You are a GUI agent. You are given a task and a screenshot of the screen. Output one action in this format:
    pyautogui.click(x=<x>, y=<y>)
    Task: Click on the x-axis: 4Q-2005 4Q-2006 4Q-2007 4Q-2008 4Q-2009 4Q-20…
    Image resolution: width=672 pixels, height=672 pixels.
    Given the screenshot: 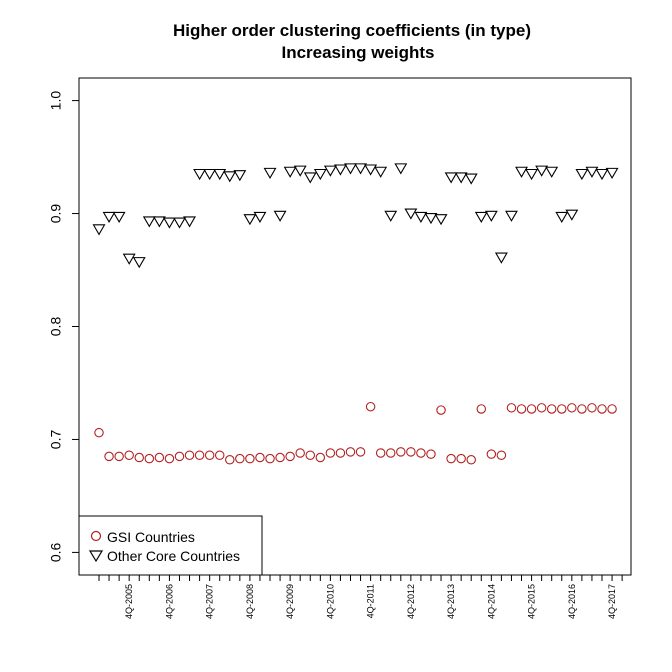 What is the action you would take?
    pyautogui.click(x=360, y=597)
    